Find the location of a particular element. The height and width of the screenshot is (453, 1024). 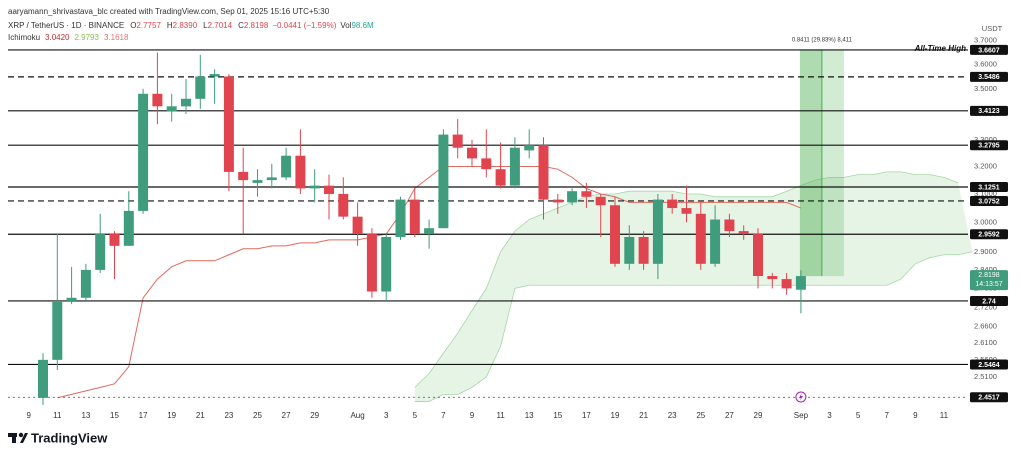

level-label: 3.6607 is located at coordinates (989, 50).